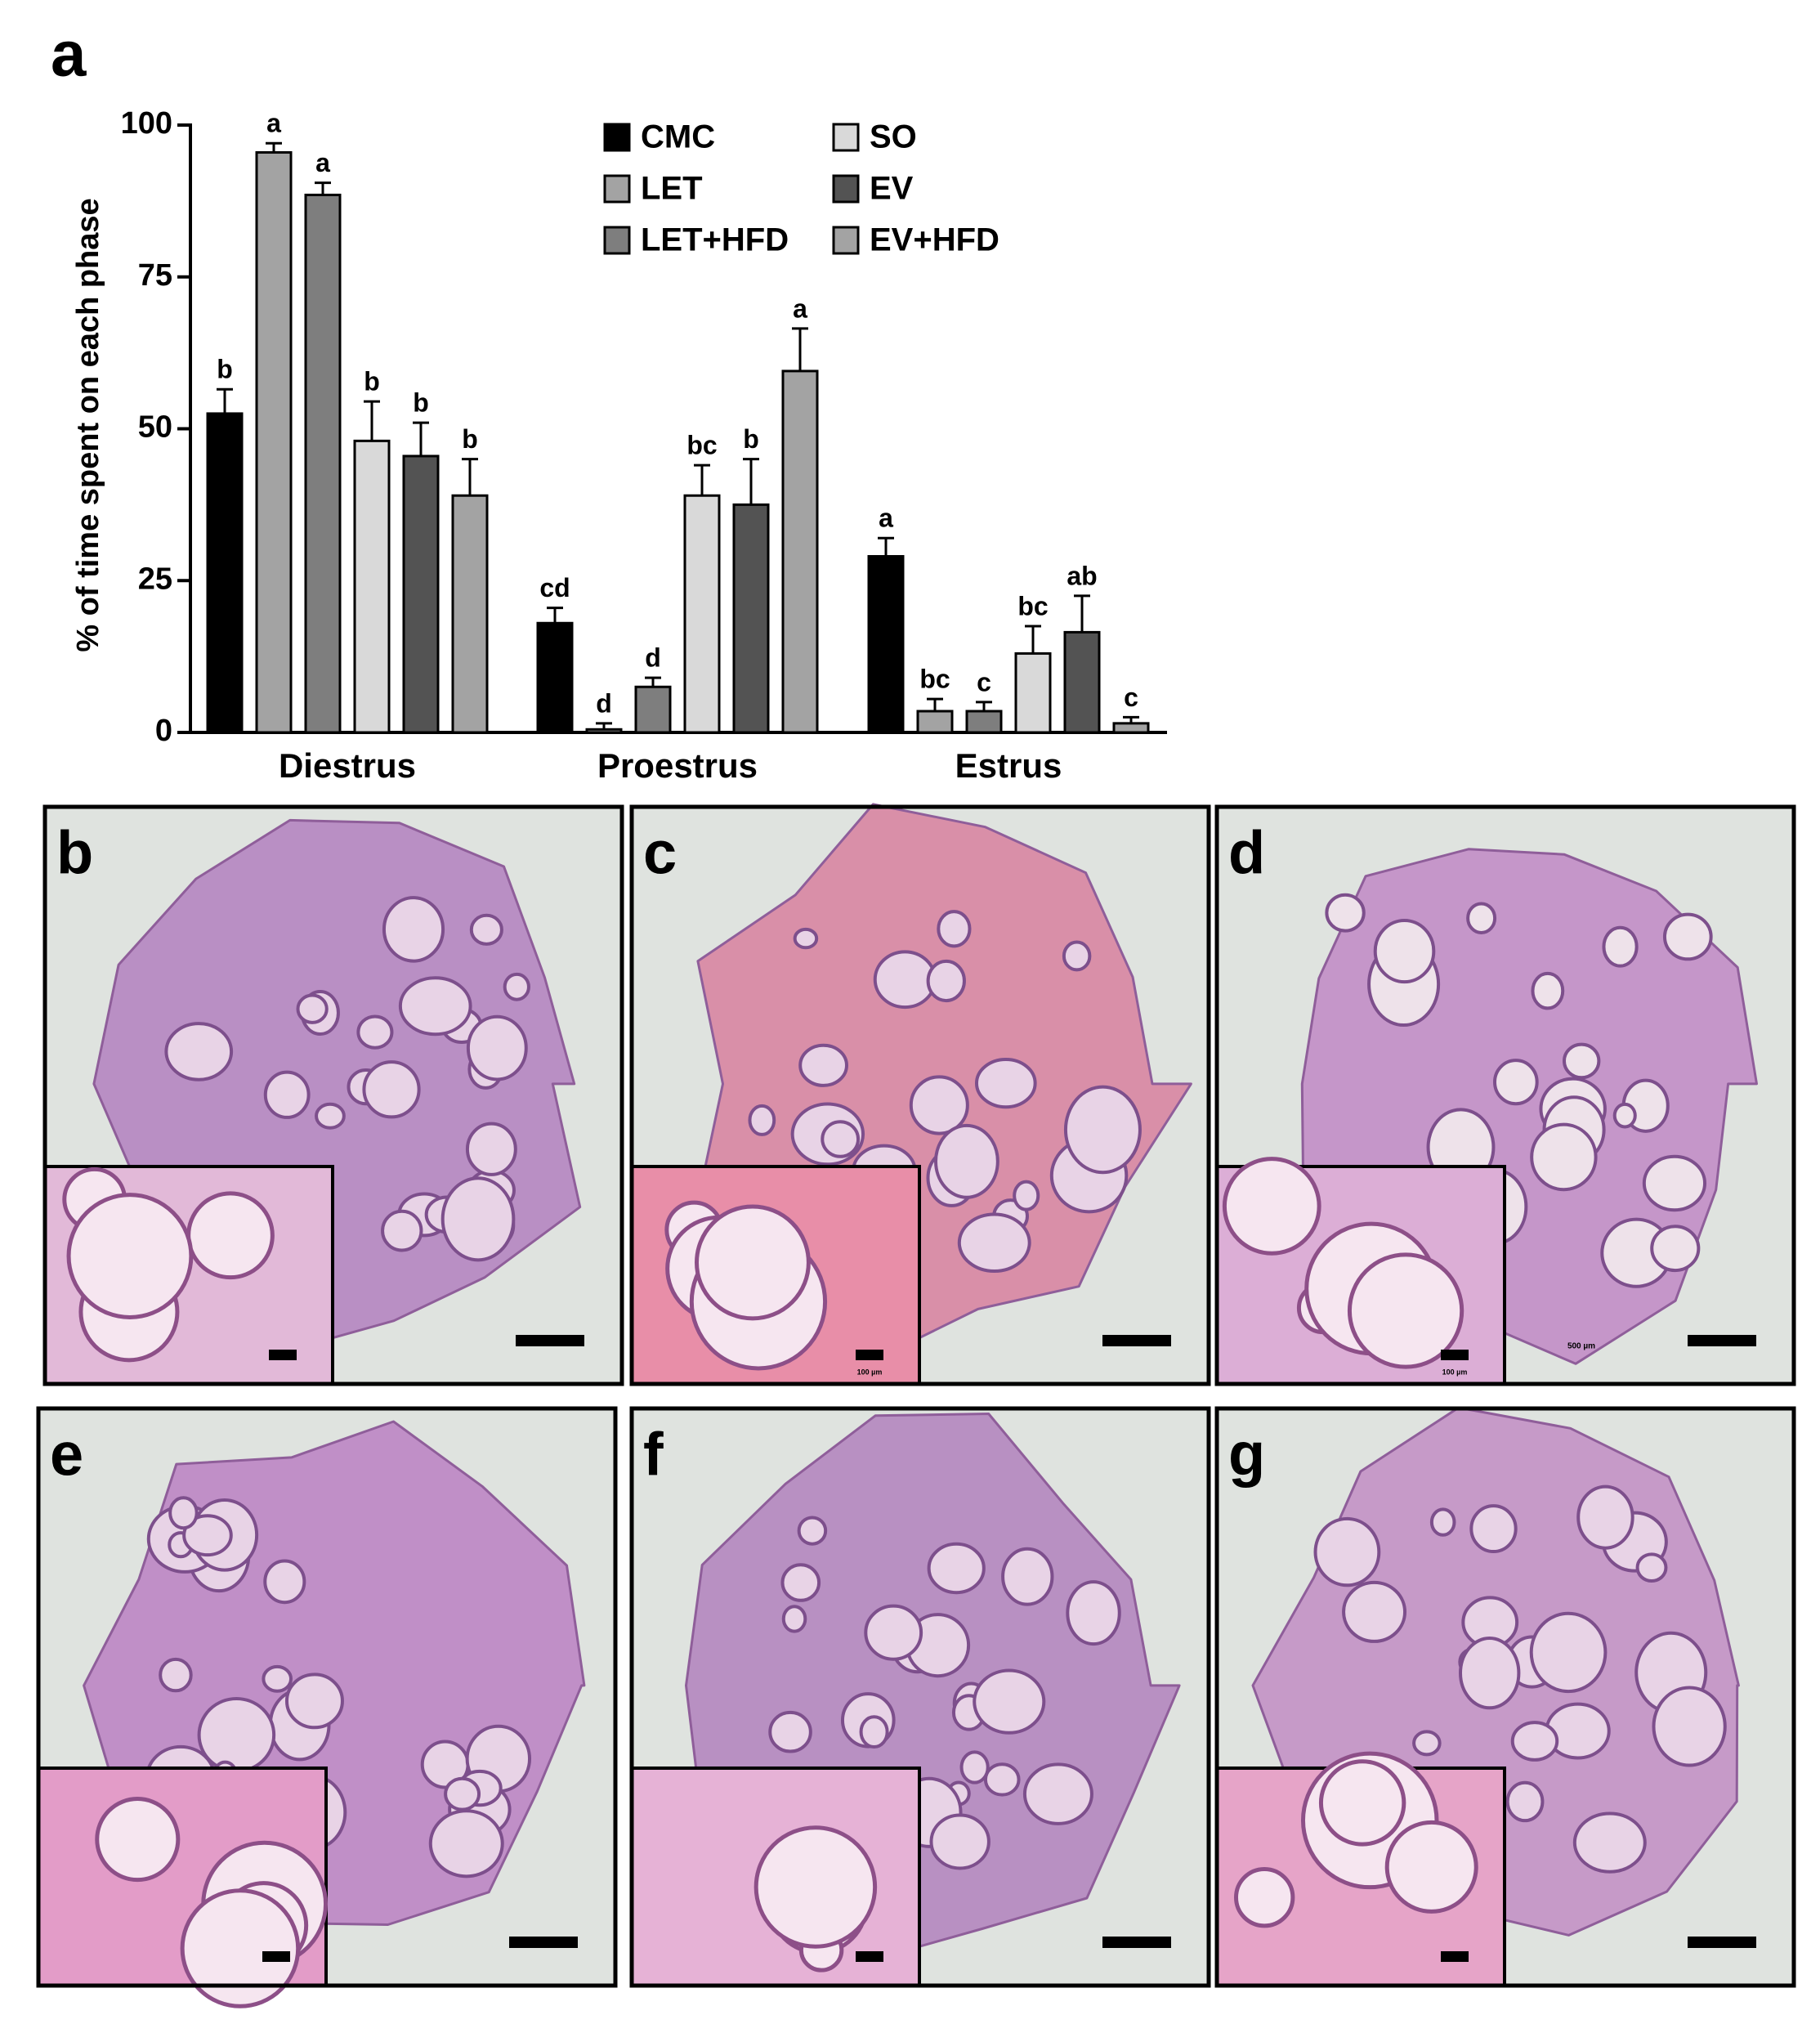 The image size is (1820, 2024). Describe the element at coordinates (554, 587) in the screenshot. I see `significance-label: cd` at that location.